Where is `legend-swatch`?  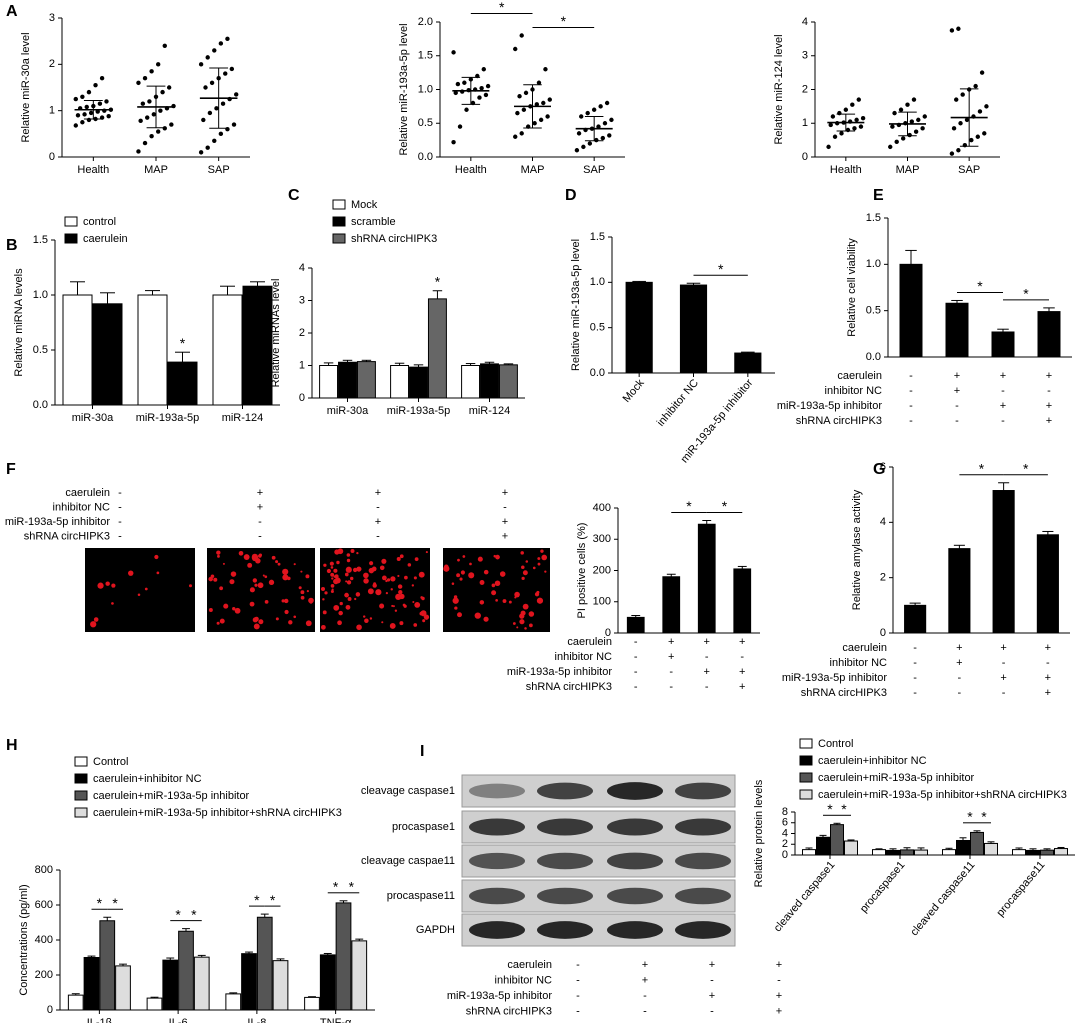 legend-swatch is located at coordinates (81, 761).